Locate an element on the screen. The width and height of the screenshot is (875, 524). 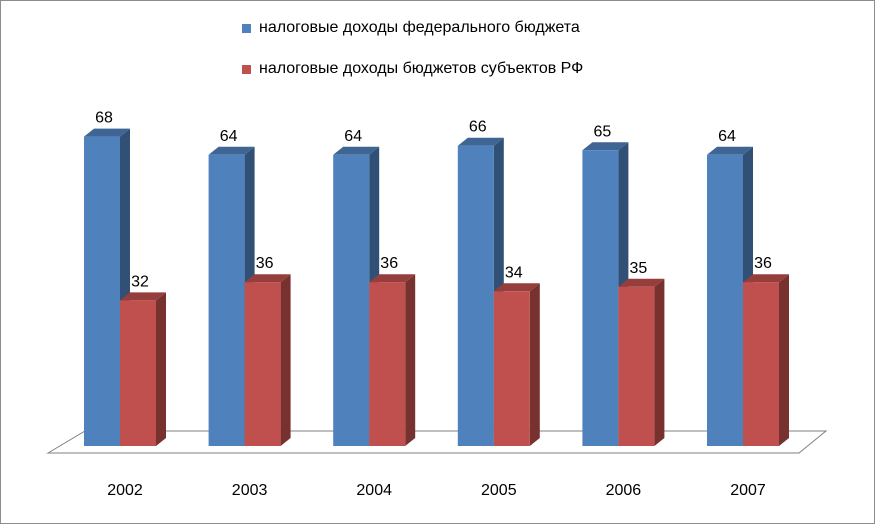
data-label-federal-2006: 65 is located at coordinates (603, 131).